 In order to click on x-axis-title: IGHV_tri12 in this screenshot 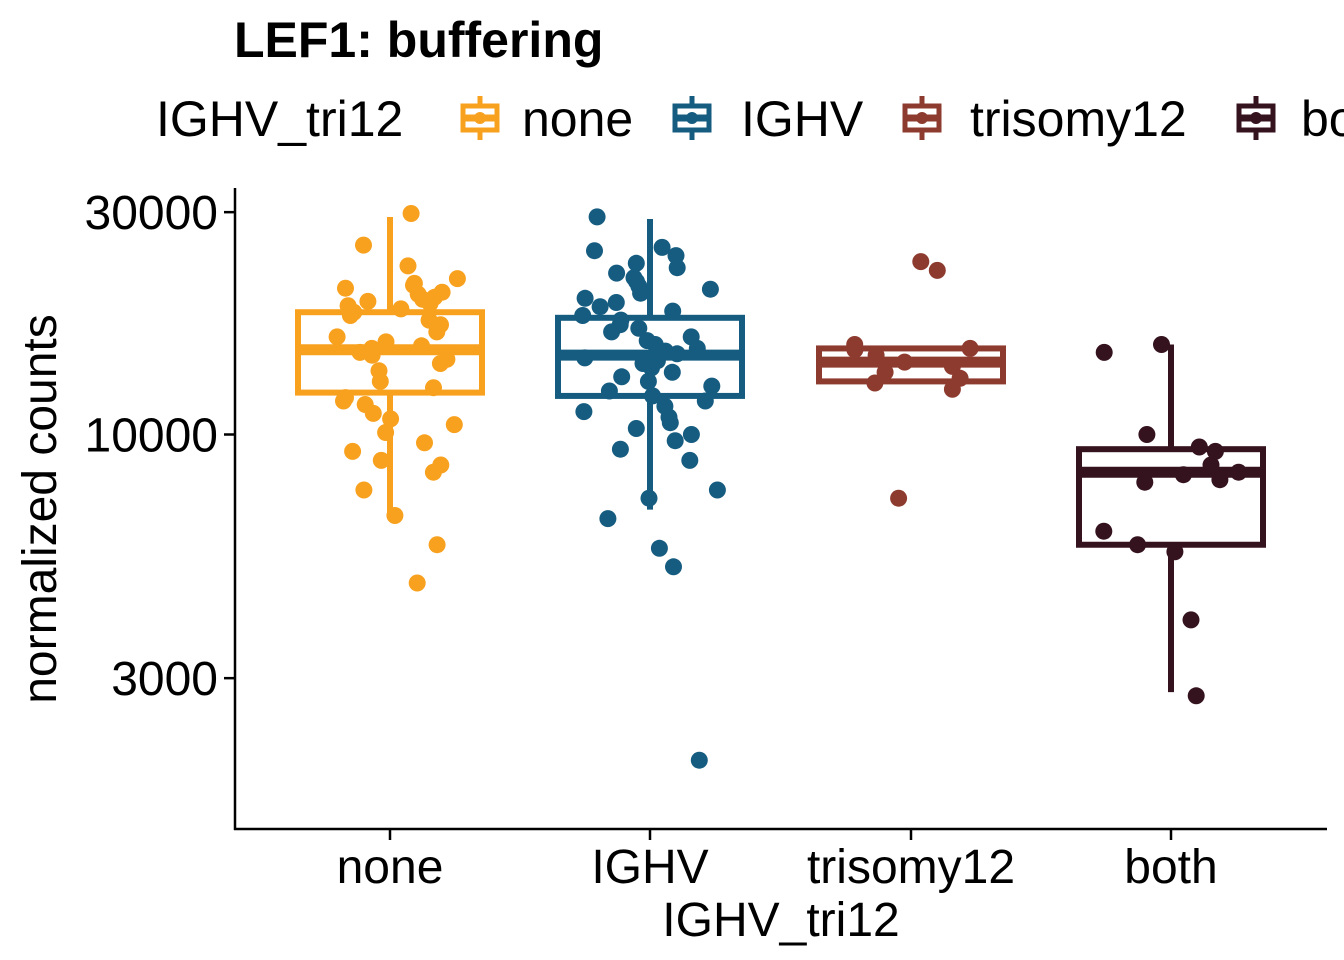, I will do `click(780, 920)`.